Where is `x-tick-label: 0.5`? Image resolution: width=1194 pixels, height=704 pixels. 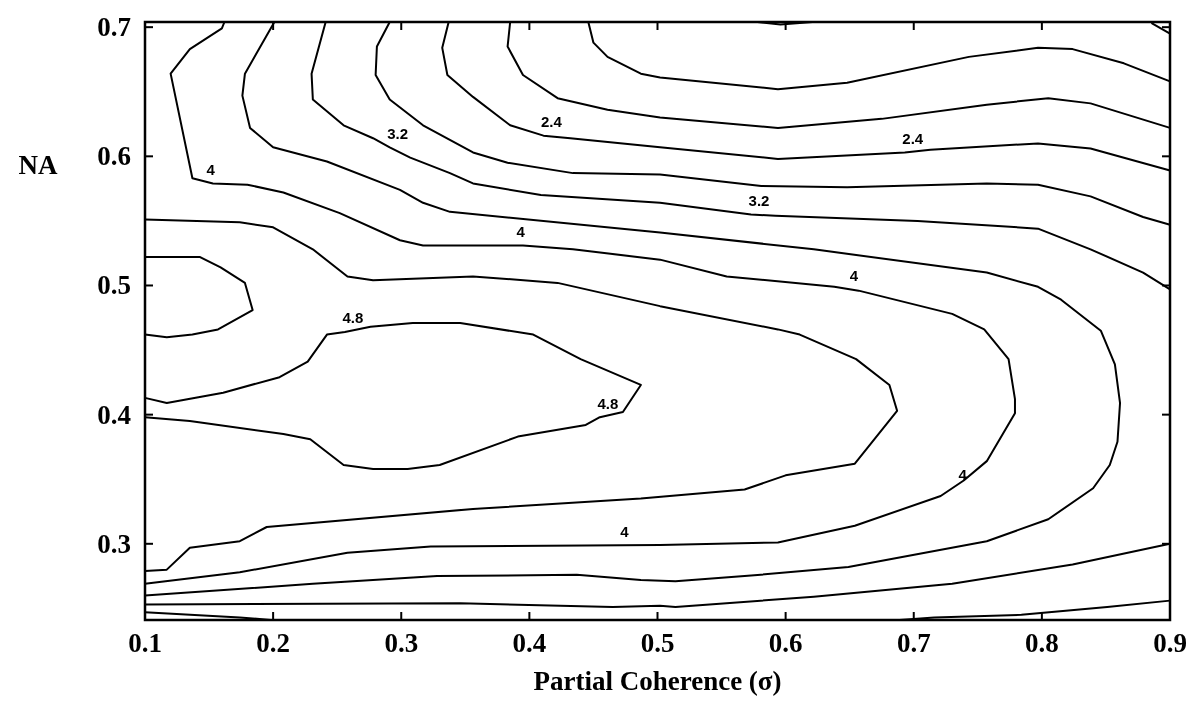
x-tick-label: 0.5 is located at coordinates (657, 643).